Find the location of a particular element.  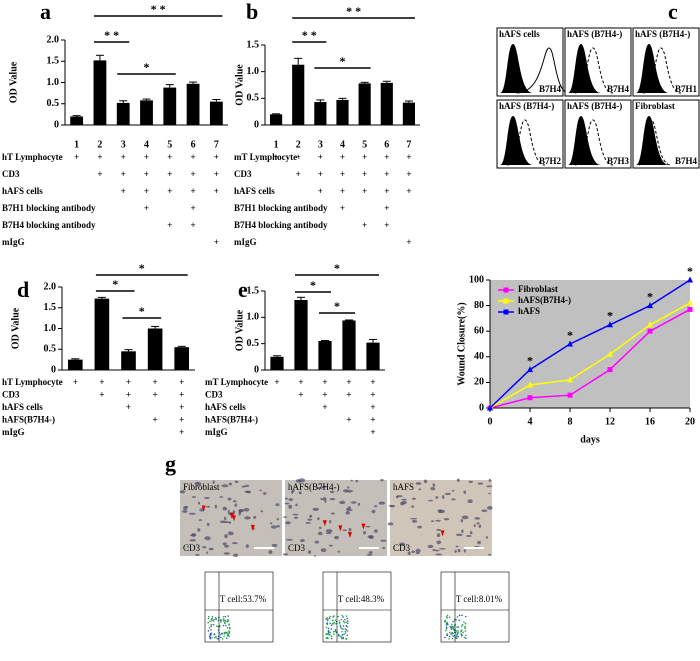

histogram-marker: B7H1 is located at coordinates (686, 89).